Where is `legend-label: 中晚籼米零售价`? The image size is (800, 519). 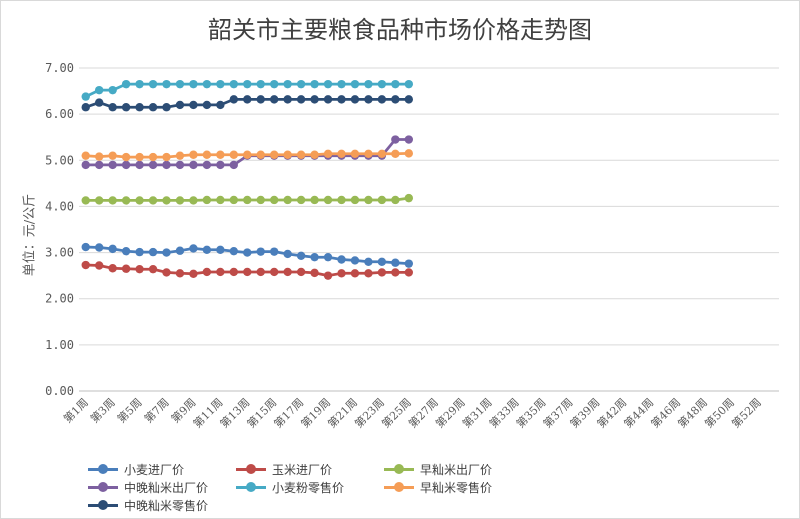 legend-label: 中晚籼米零售价 is located at coordinates (166, 505).